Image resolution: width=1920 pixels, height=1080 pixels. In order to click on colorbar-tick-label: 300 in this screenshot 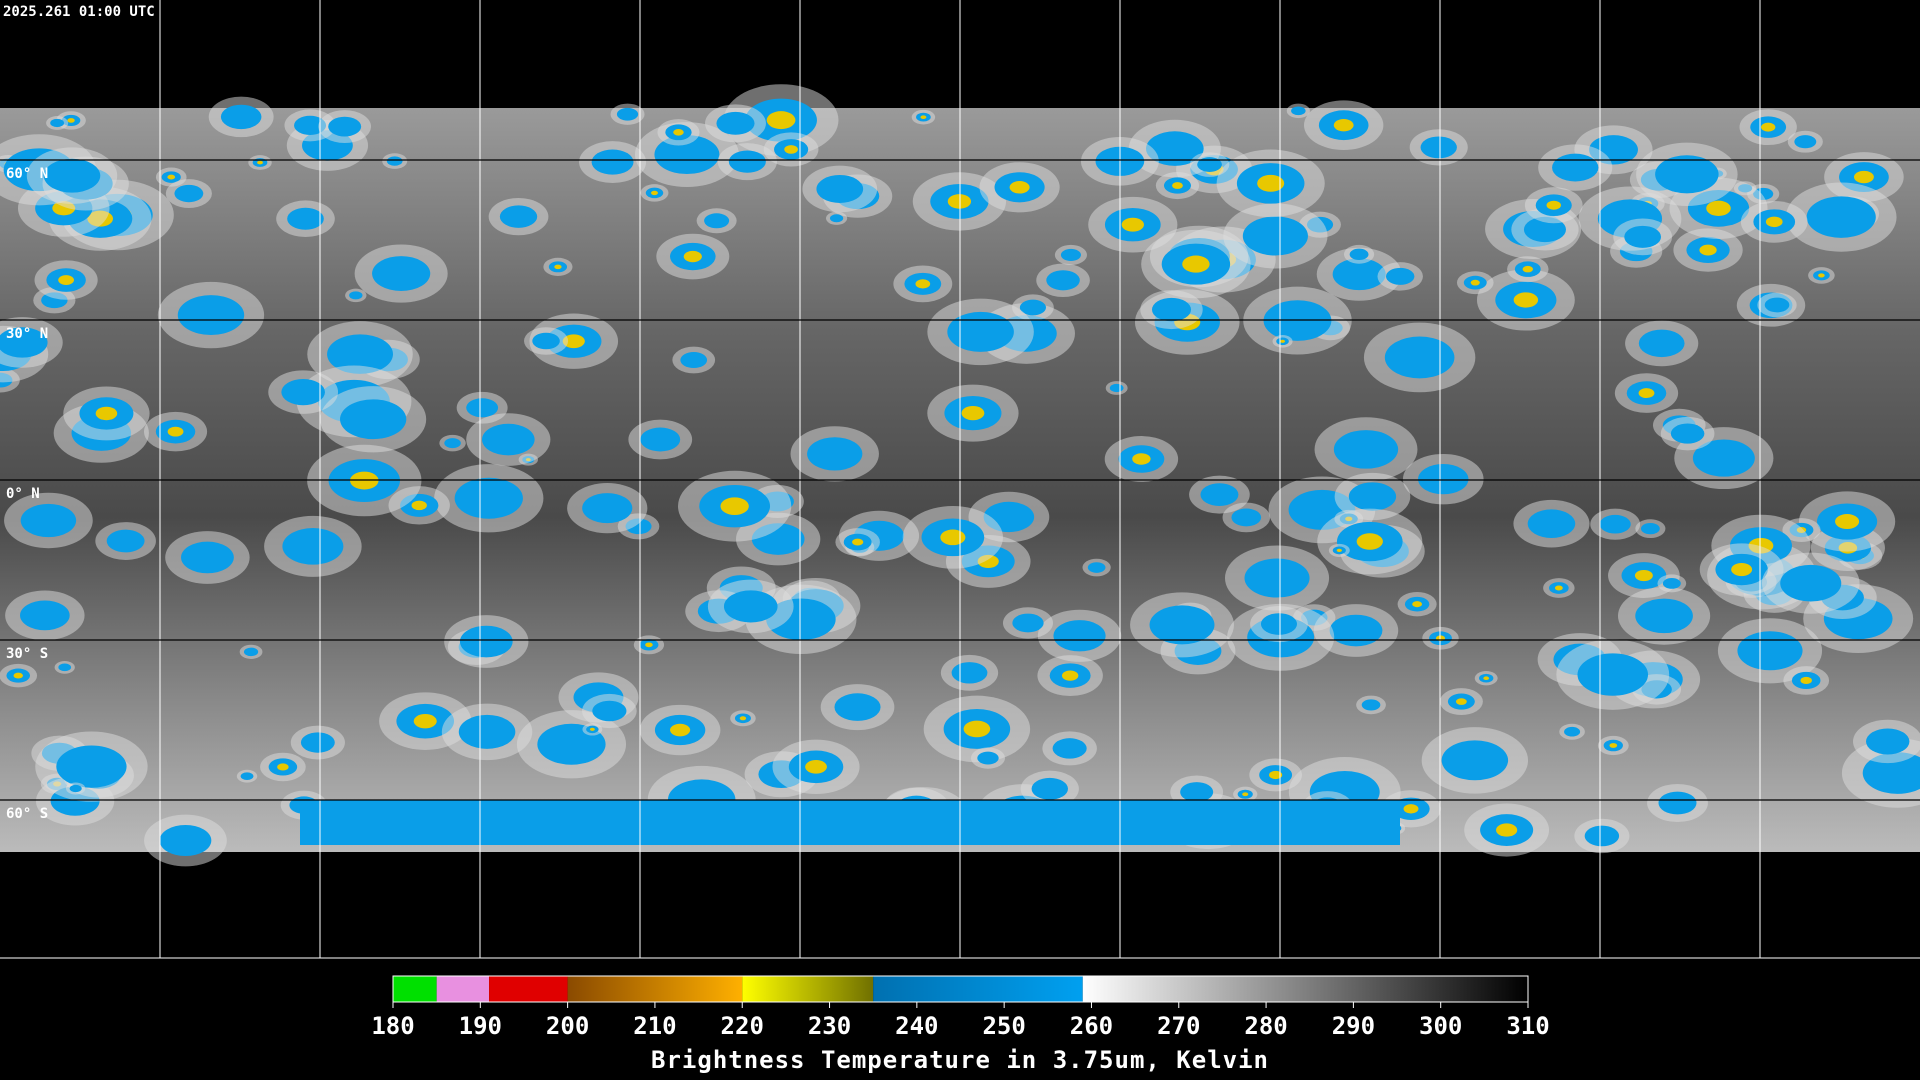, I will do `click(1440, 1026)`.